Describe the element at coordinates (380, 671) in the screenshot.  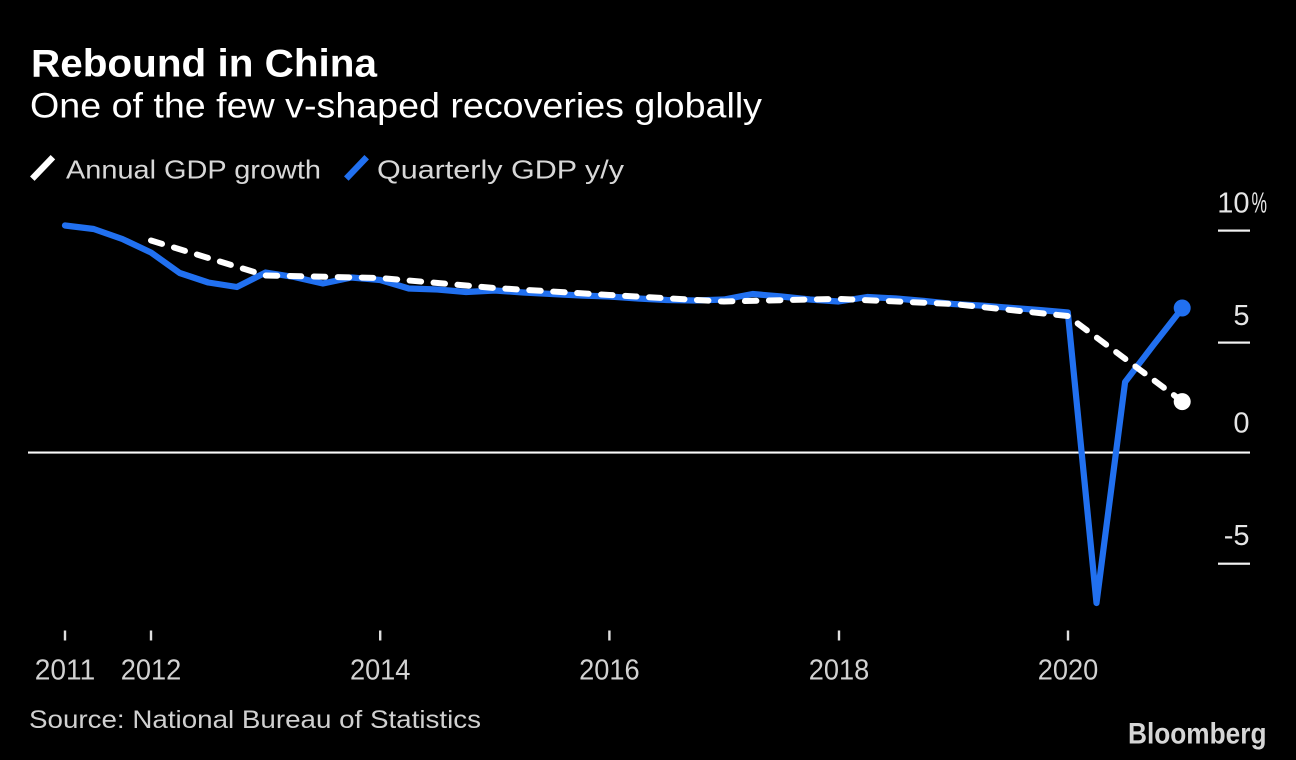
I see `svg-text: 2014` at that location.